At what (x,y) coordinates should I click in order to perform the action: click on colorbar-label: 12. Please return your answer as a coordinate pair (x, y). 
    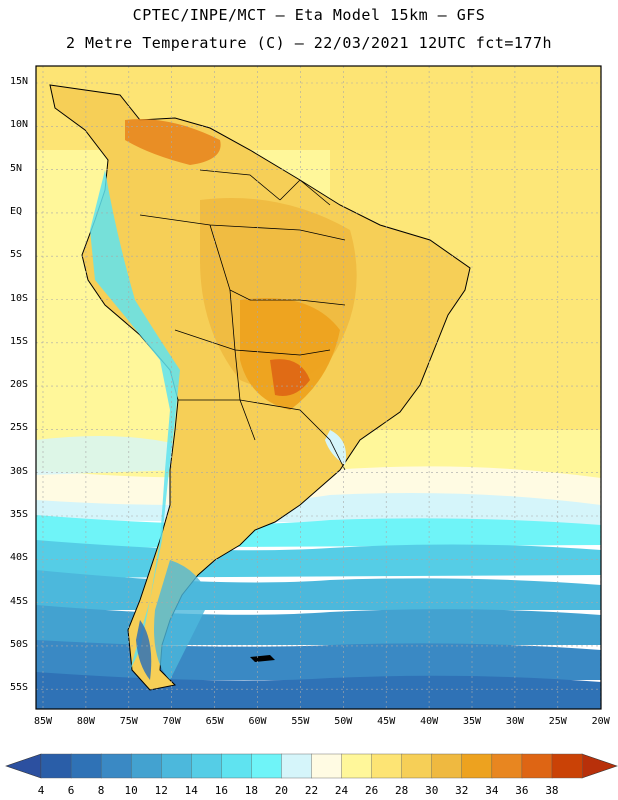
    Looking at the image, I should click on (161, 790).